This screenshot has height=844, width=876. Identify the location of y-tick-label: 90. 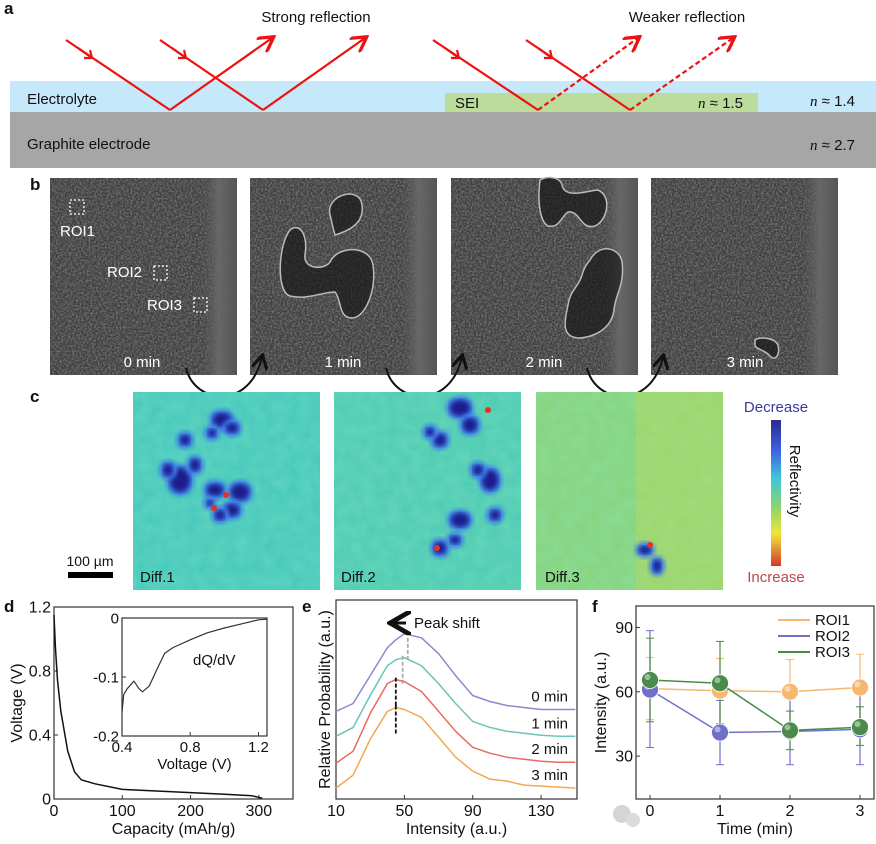
(624, 628).